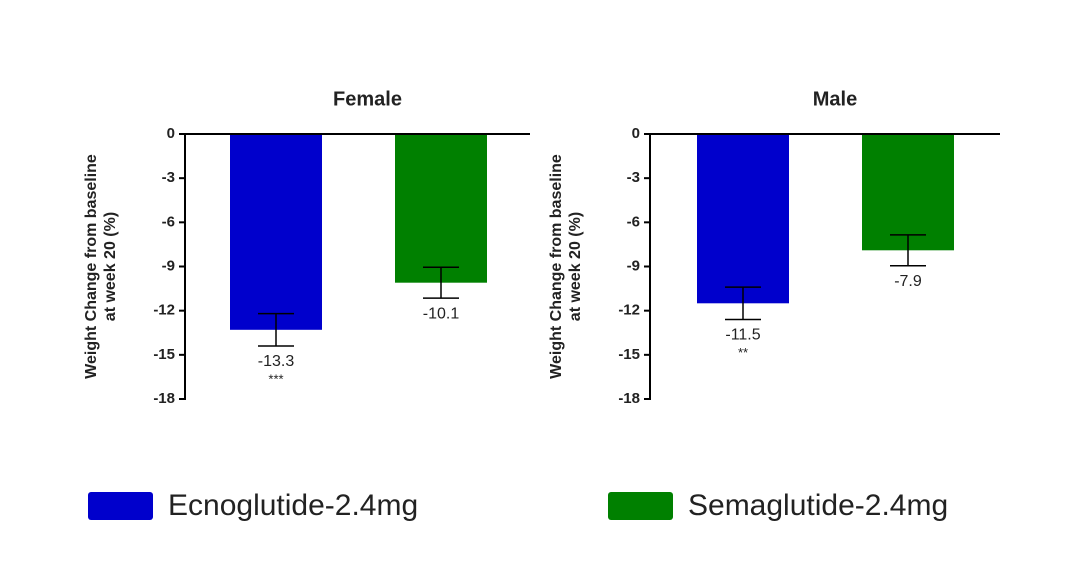 The width and height of the screenshot is (1080, 588). I want to click on chart-title: Male, so click(835, 99).